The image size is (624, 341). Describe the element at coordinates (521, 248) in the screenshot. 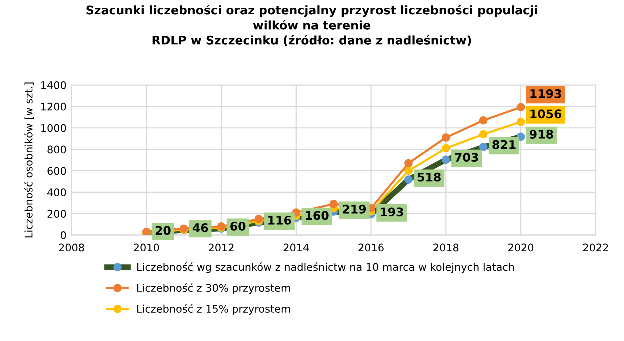

I see `x-tick-label: 2020` at that location.